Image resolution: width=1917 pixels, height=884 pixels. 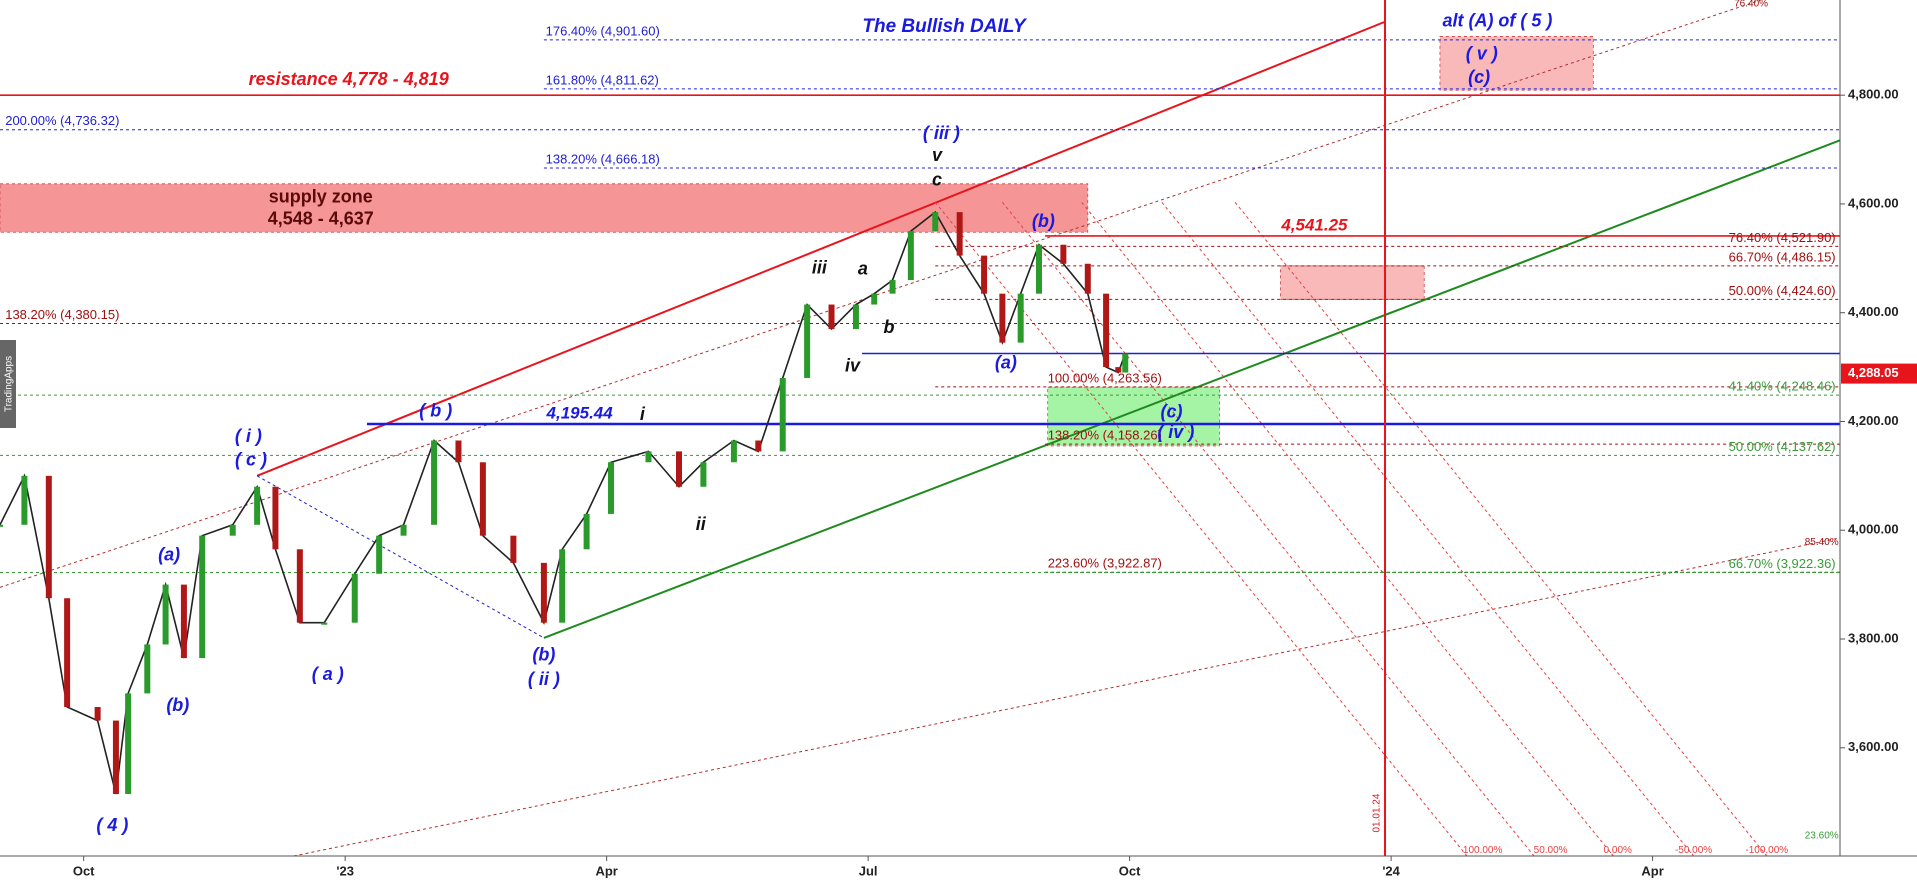 What do you see at coordinates (400, 557) in the screenshot?
I see `trendline` at bounding box center [400, 557].